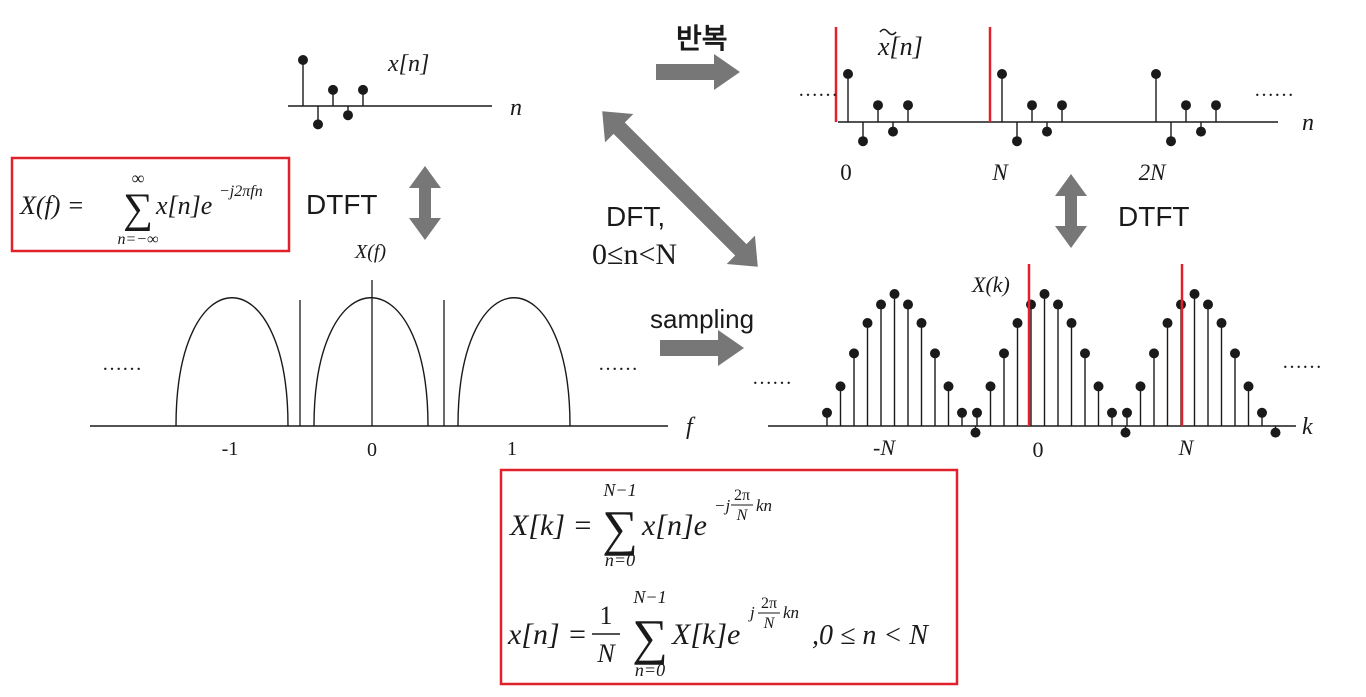 Image resolution: width=1366 pixels, height=697 pixels. Describe the element at coordinates (547, 634) in the screenshot. I see `idft-formula-lhs: x[n] =` at that location.